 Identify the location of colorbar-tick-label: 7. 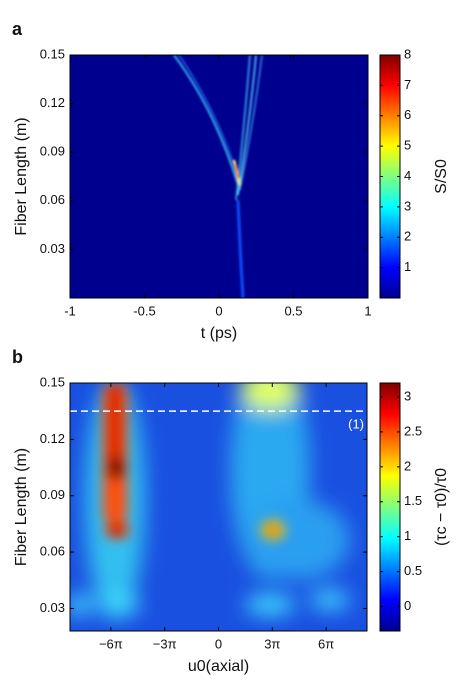
(407, 84).